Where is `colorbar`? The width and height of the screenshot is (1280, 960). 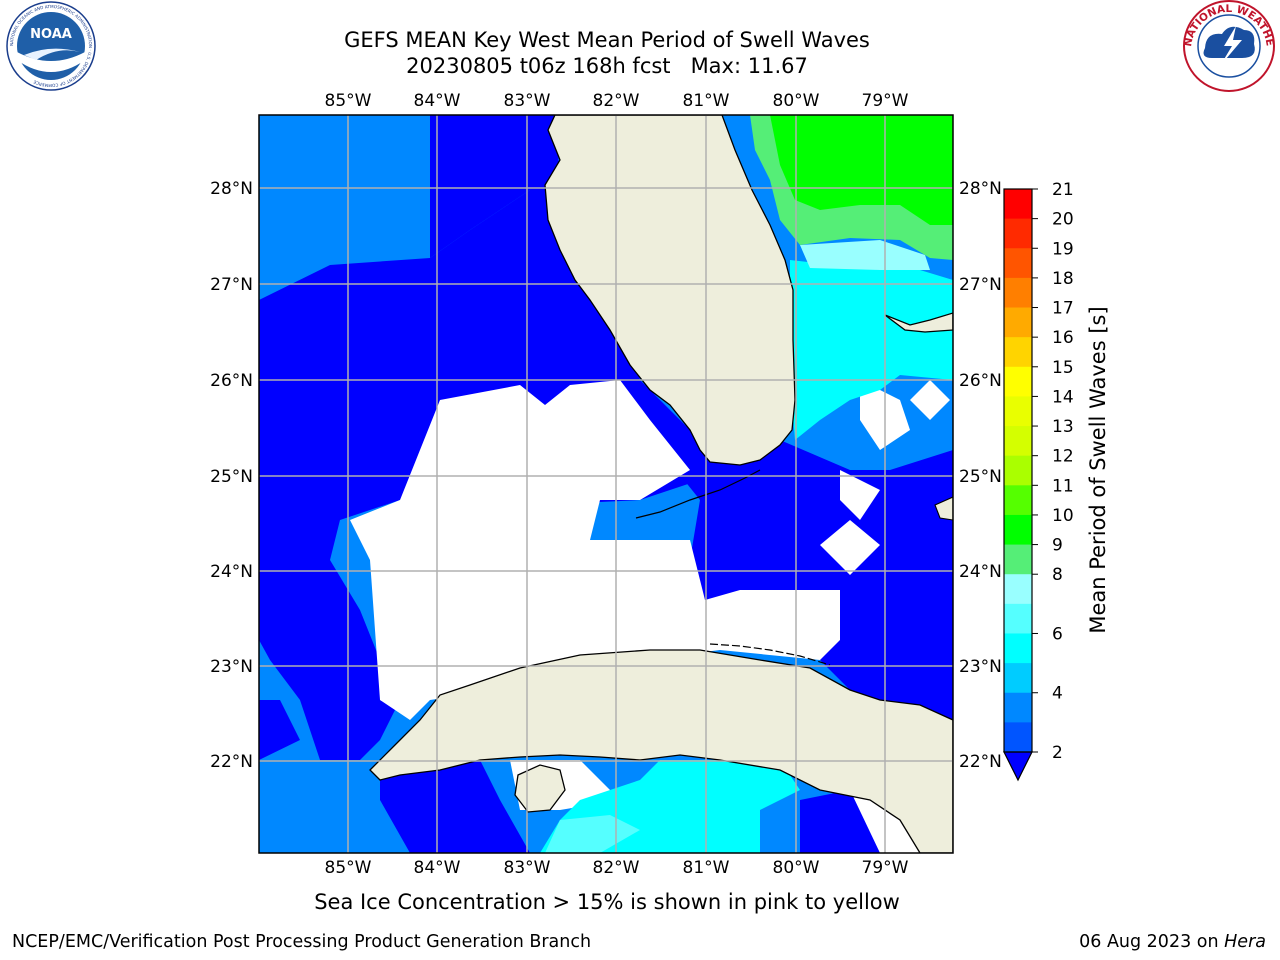 colorbar is located at coordinates (1018, 485).